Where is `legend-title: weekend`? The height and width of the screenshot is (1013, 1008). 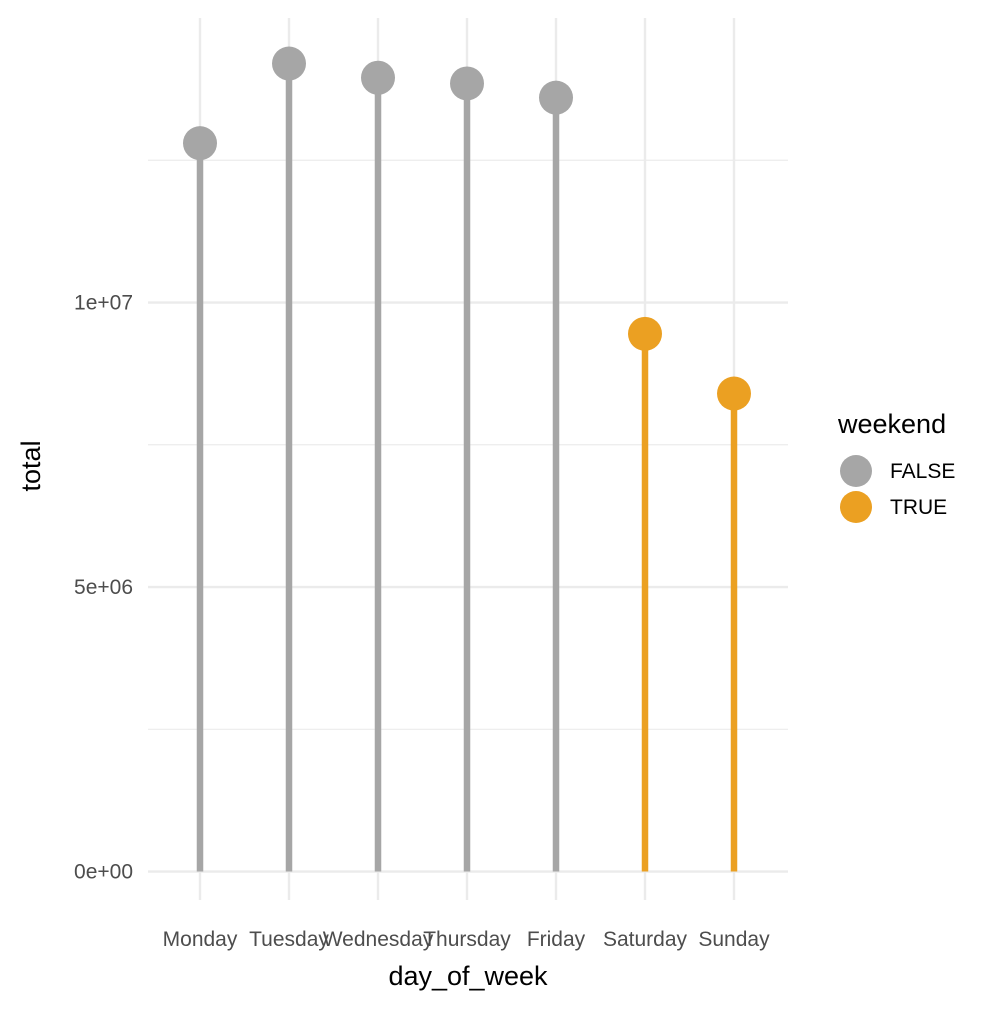
legend-title: weekend is located at coordinates (891, 424).